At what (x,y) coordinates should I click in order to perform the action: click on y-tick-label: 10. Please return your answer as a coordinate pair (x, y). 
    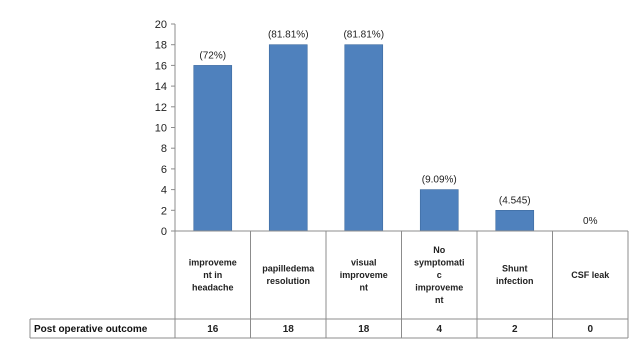
    Looking at the image, I should click on (161, 129).